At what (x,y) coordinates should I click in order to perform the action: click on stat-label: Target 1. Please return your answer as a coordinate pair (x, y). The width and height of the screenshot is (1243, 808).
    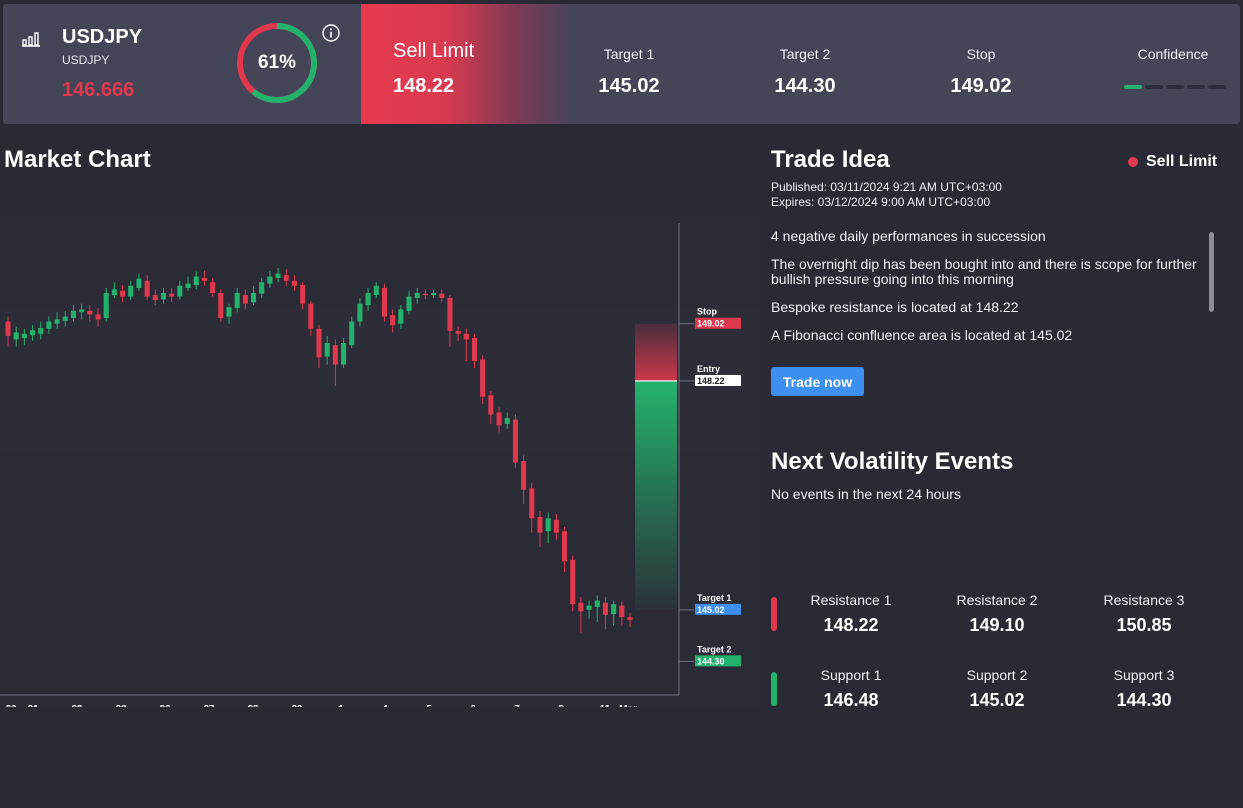
    Looking at the image, I should click on (629, 54).